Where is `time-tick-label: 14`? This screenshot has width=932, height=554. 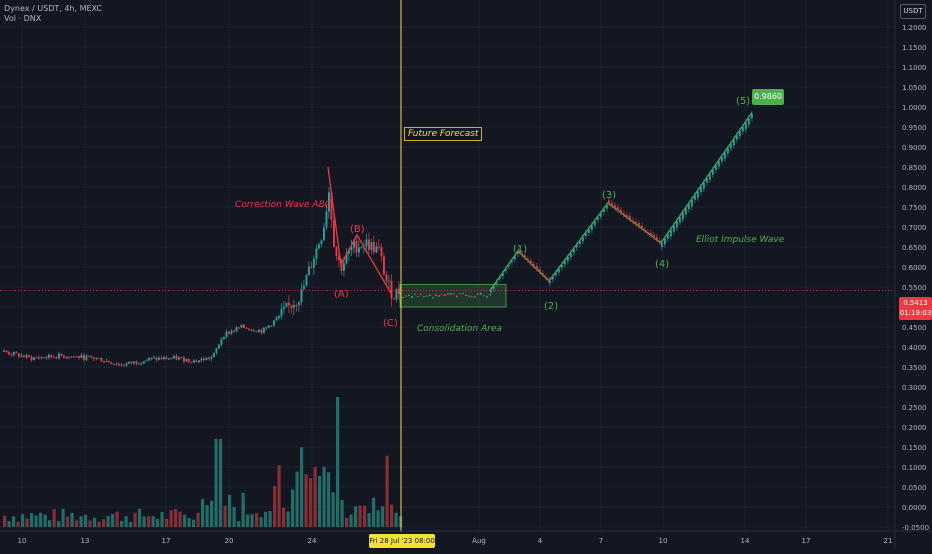
time-tick-label: 14 is located at coordinates (745, 541).